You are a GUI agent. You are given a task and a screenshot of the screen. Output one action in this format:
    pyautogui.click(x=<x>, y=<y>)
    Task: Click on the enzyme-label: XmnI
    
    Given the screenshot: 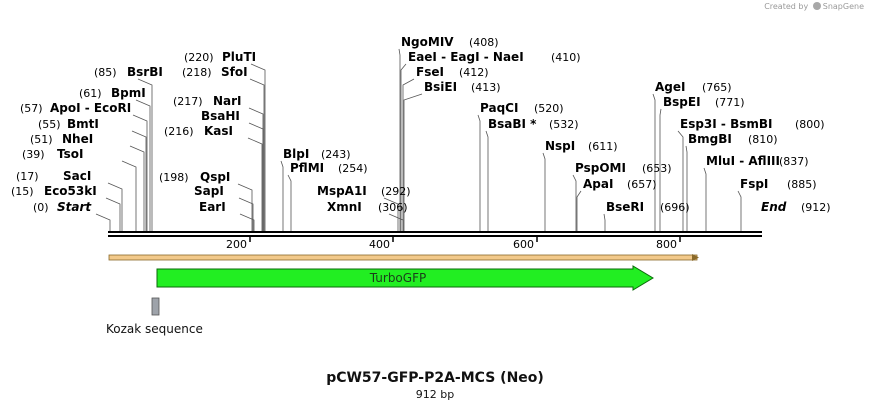 What is the action you would take?
    pyautogui.click(x=344, y=207)
    